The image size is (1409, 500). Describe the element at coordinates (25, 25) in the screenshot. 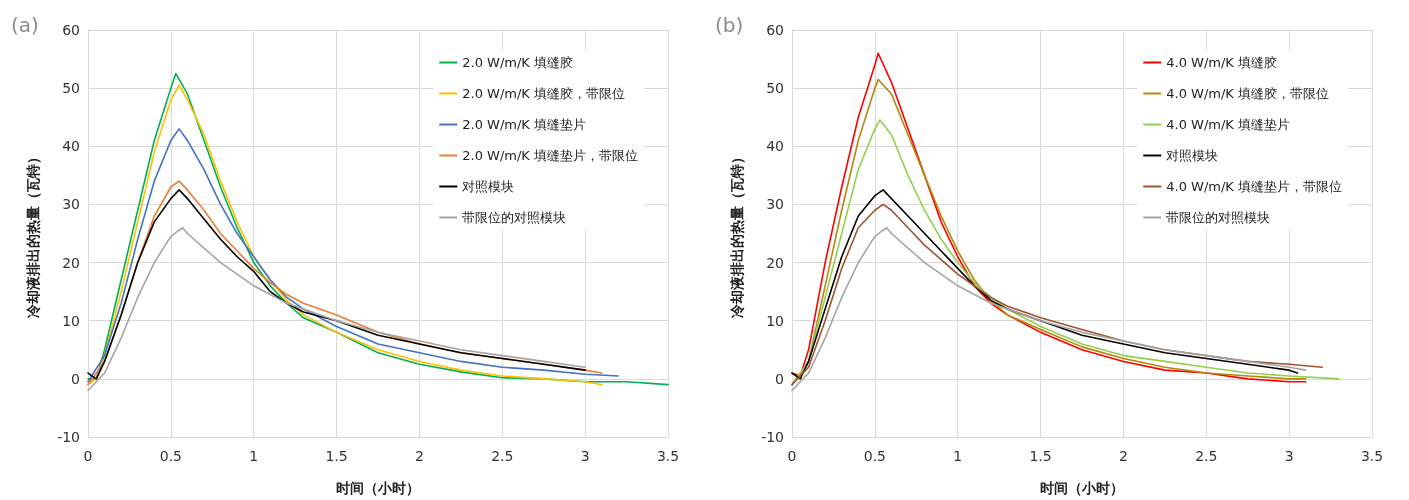

I see `chart-title: (a)` at that location.